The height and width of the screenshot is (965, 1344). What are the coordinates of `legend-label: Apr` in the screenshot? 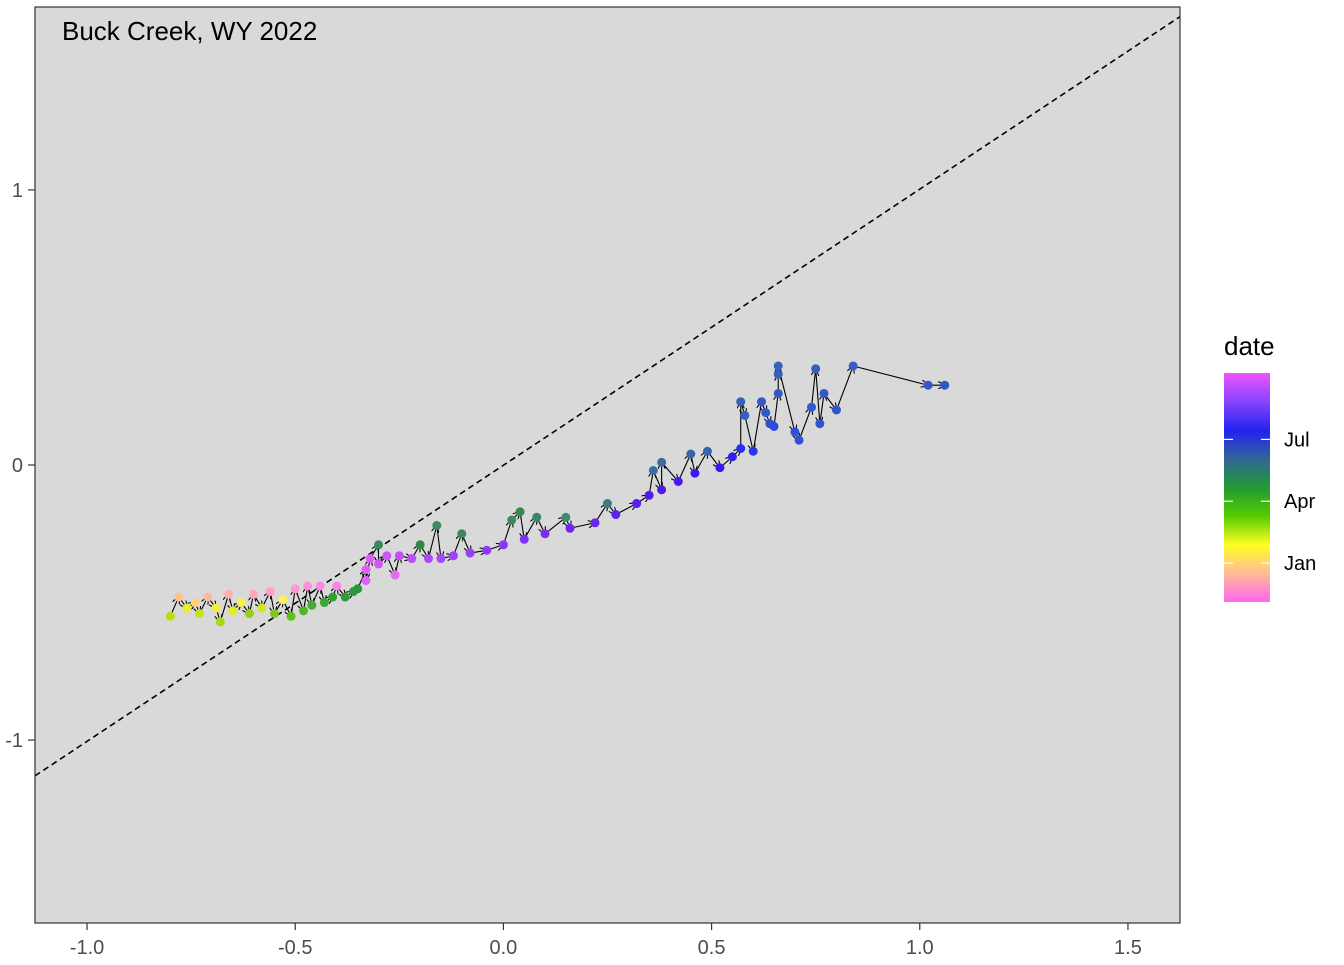 It's located at (1299, 502).